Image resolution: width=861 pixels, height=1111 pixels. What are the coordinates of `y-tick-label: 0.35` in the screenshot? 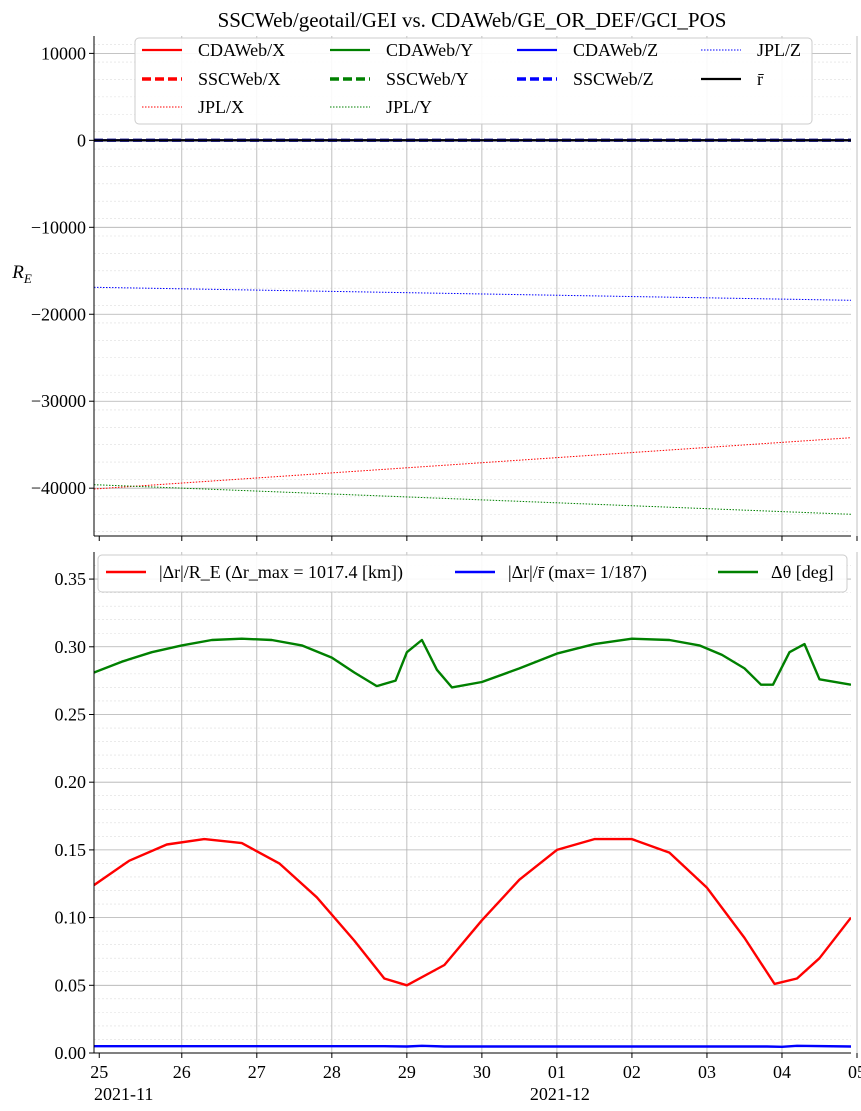 It's located at (71, 579).